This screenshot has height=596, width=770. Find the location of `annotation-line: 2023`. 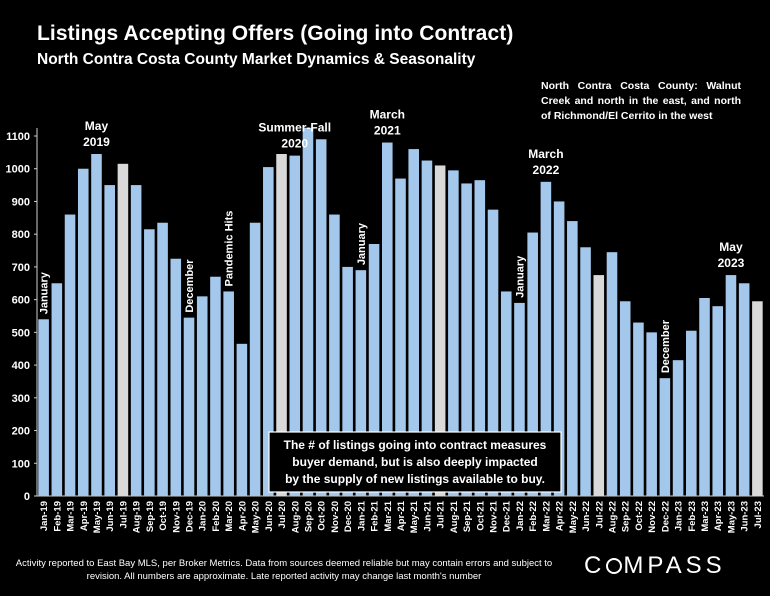

annotation-line: 2023 is located at coordinates (731, 263).